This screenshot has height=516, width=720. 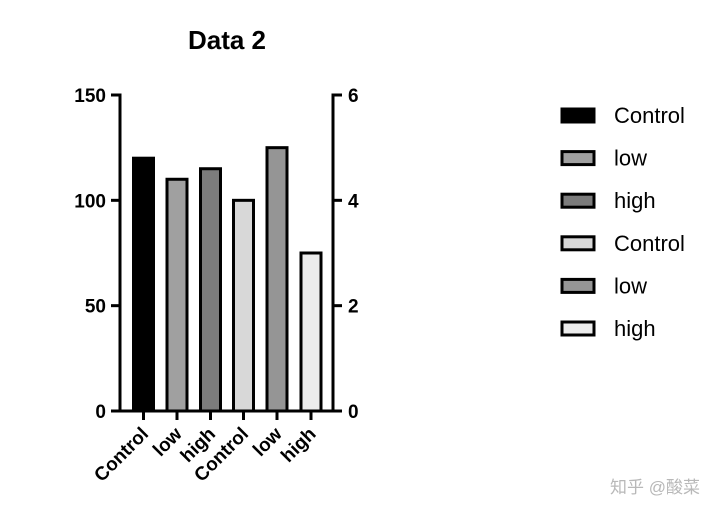 What do you see at coordinates (90, 201) in the screenshot?
I see `left-tick-label: 100` at bounding box center [90, 201].